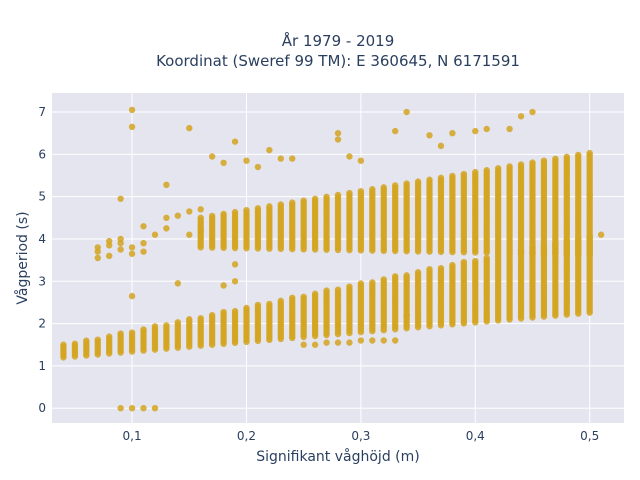 The width and height of the screenshot is (640, 480). I want to click on x-tick-label: 0,2, so click(246, 436).